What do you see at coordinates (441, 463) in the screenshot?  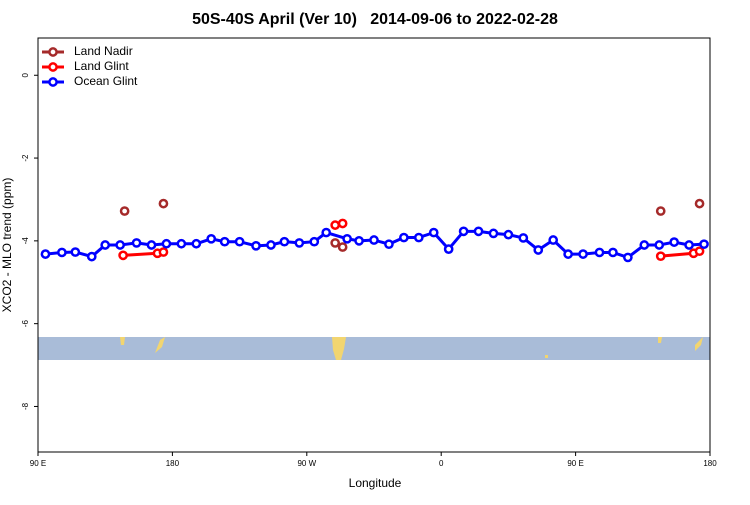 I see `x-tick-label: 0` at bounding box center [441, 463].